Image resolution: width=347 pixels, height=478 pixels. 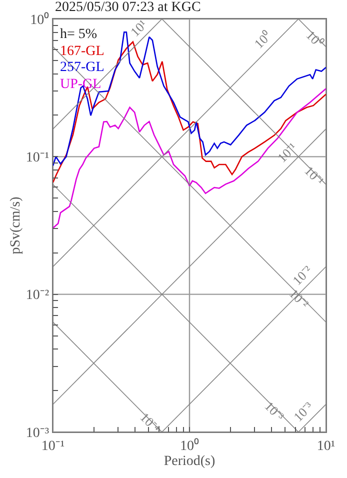 What do you see at coordinates (81, 84) in the screenshot?
I see `text: UP-GL` at bounding box center [81, 84].